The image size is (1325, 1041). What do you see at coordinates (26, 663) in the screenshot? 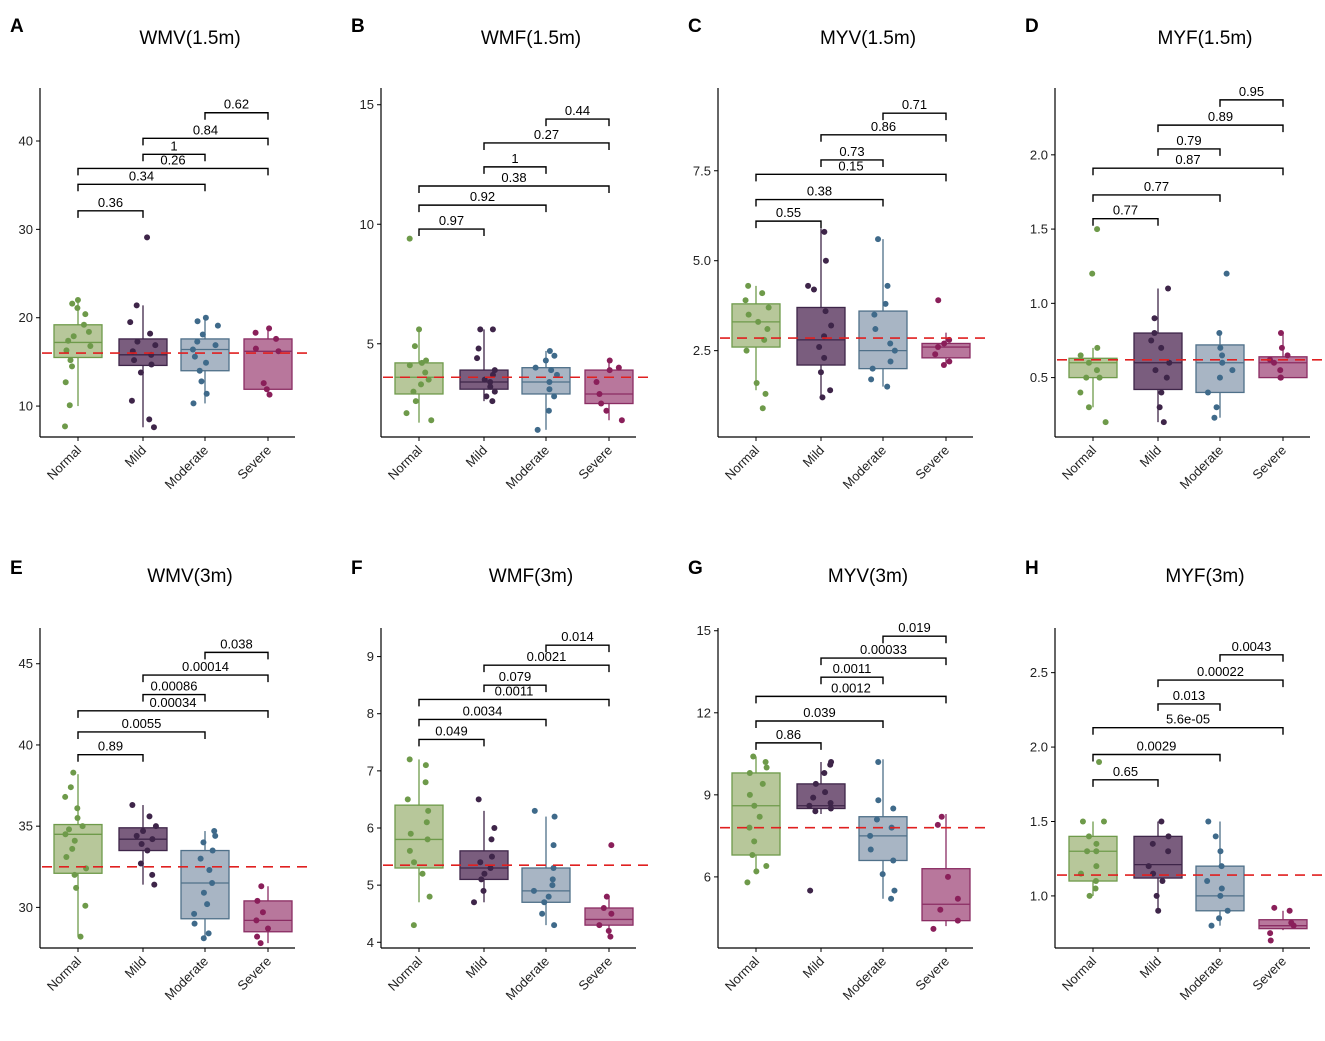
I see `y-tick-label: 45` at bounding box center [26, 663].